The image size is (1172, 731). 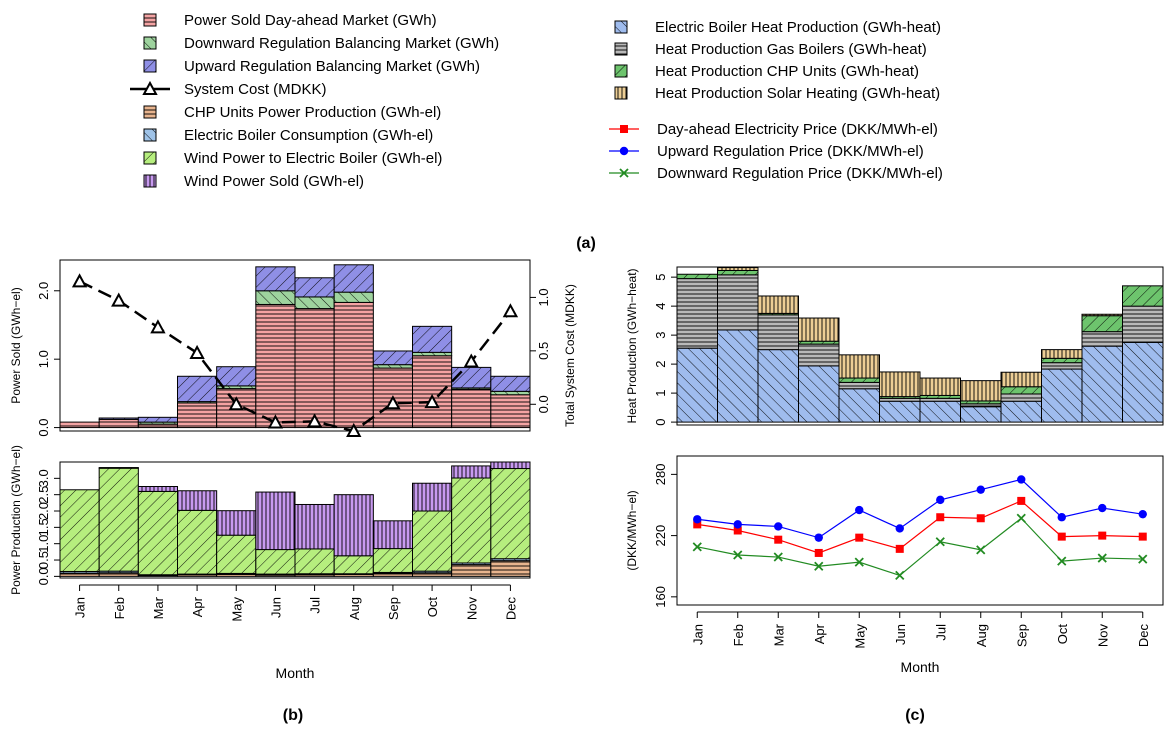 What do you see at coordinates (80, 607) in the screenshot?
I see `x-tick-label-jan: Jan` at bounding box center [80, 607].